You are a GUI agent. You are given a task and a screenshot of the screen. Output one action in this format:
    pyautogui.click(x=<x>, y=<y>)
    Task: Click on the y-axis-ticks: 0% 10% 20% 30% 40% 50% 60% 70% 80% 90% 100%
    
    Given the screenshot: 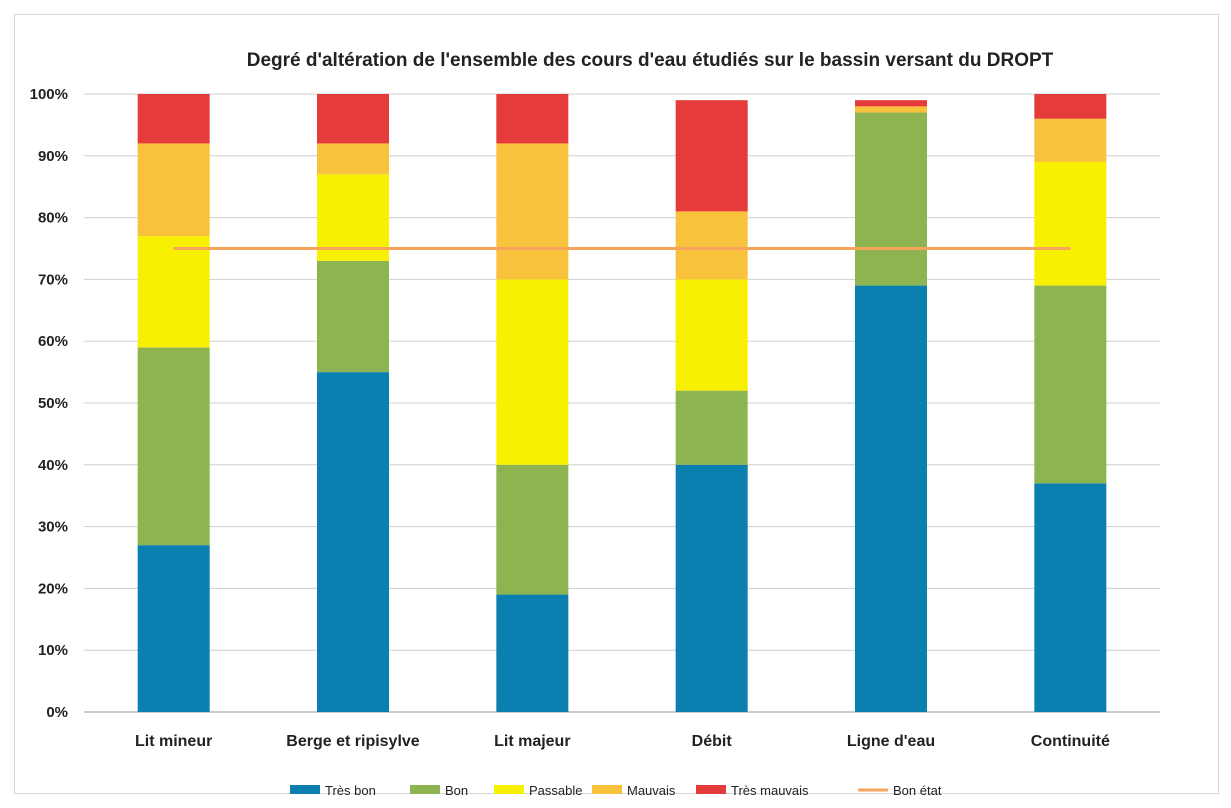 What is the action you would take?
    pyautogui.click(x=49, y=403)
    